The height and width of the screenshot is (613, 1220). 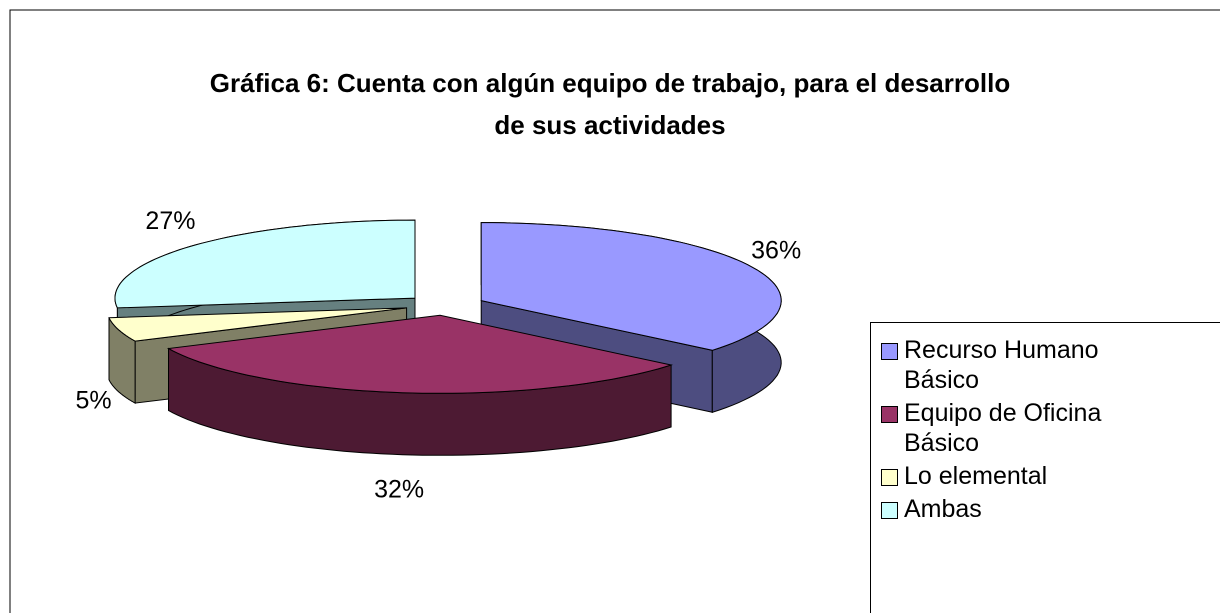 What do you see at coordinates (1050, 509) in the screenshot?
I see `legend-item: Ambas` at bounding box center [1050, 509].